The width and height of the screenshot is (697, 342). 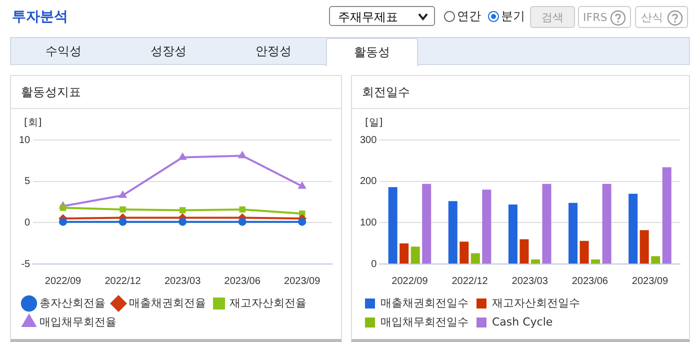 I want to click on legend-label: 총자산회전율, so click(x=73, y=303).